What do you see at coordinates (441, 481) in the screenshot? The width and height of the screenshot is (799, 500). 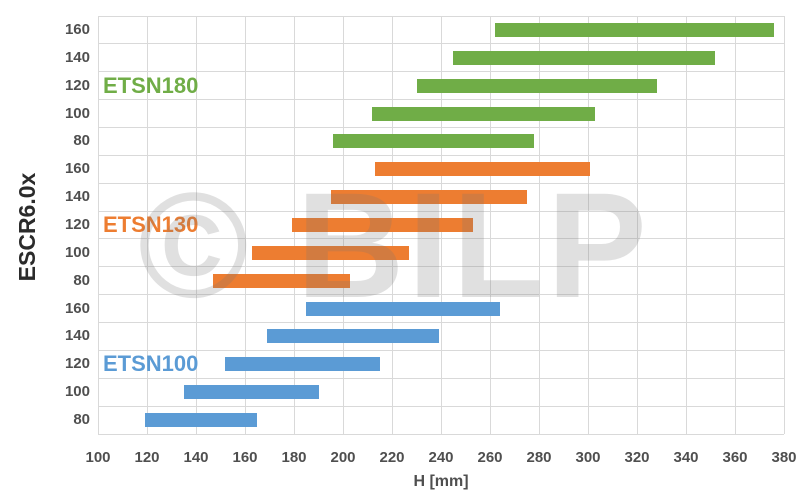 I see `x-axis-title: H [mm]` at bounding box center [441, 481].